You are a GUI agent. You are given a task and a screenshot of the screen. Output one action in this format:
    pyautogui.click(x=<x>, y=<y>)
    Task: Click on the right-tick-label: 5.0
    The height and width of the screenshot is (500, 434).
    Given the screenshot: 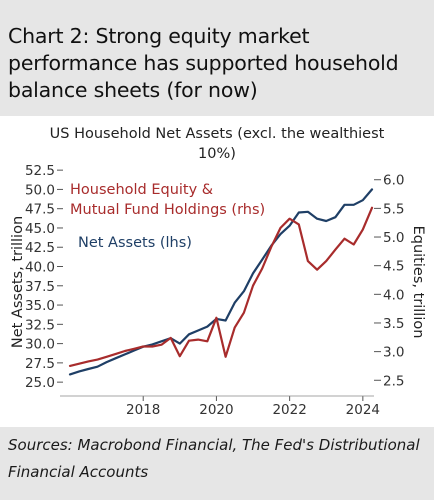 What is the action you would take?
    pyautogui.click(x=393, y=238)
    